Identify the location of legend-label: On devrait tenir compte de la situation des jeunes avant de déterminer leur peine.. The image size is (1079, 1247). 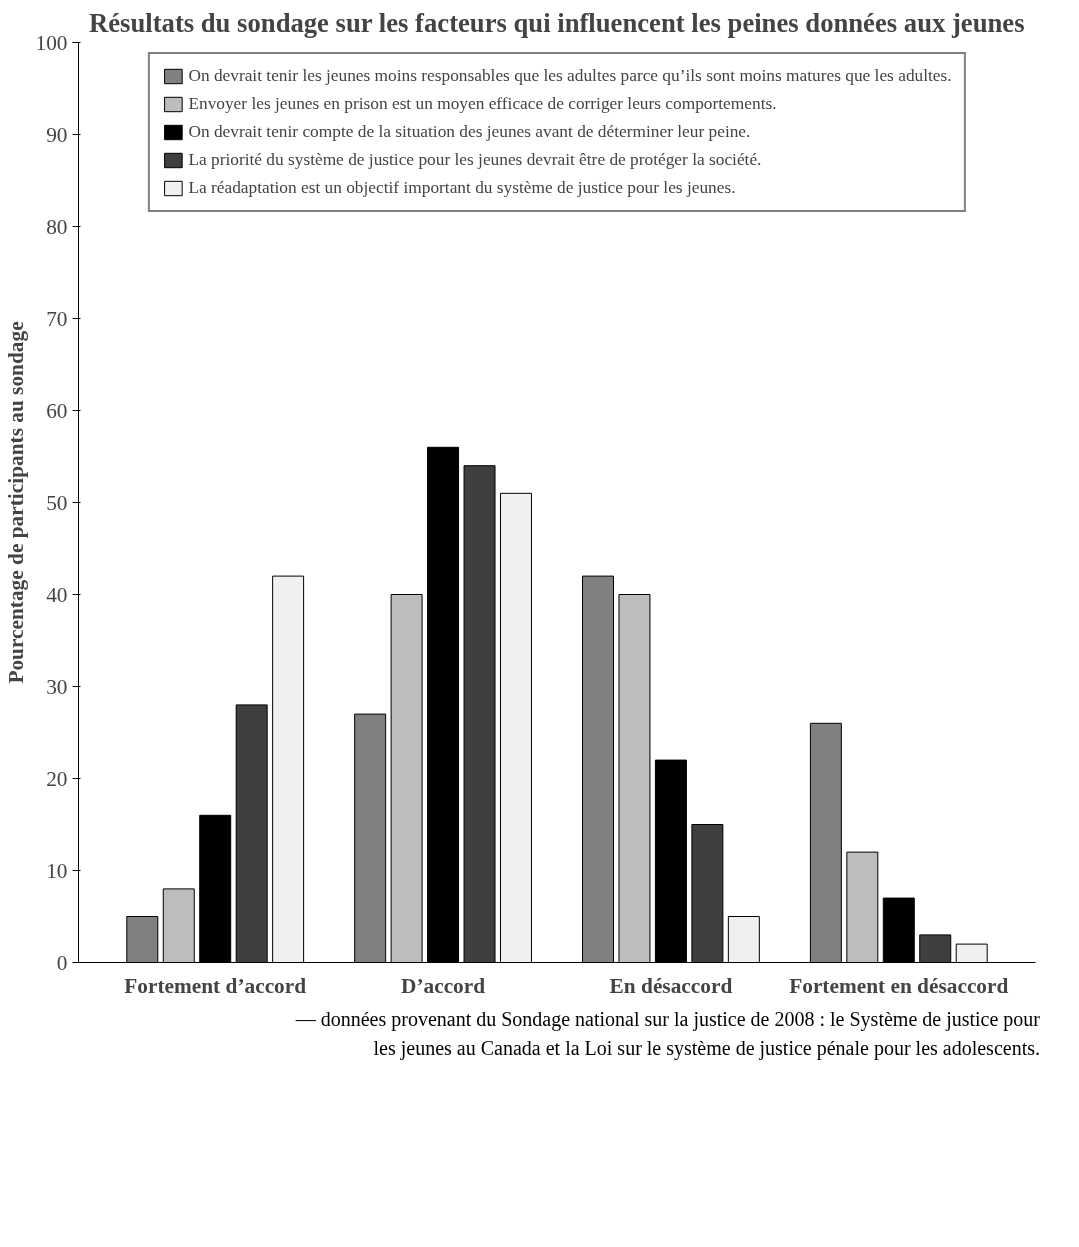
(469, 132).